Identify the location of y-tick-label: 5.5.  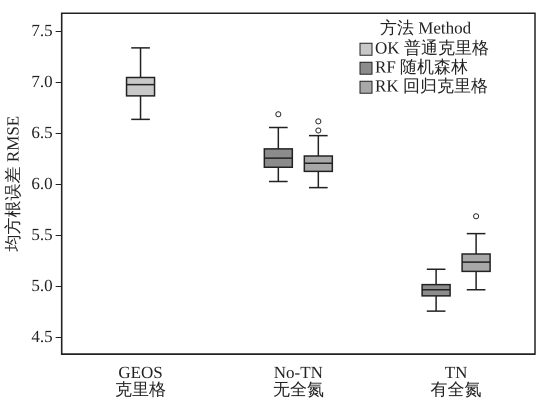
(42, 234).